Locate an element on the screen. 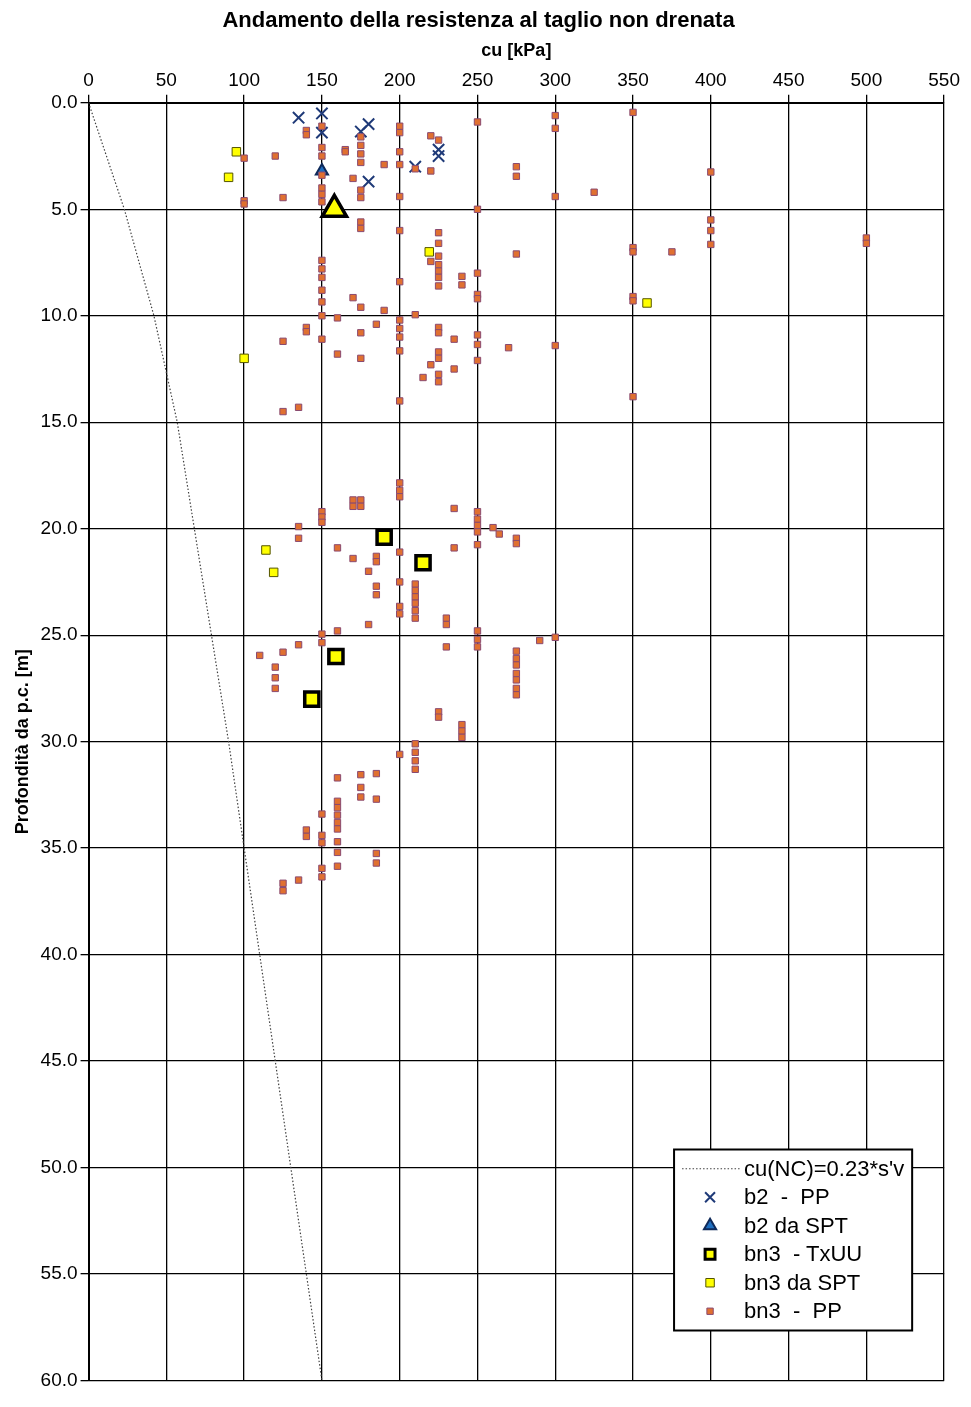  y-tick-label: 10.0 is located at coordinates (59, 314).